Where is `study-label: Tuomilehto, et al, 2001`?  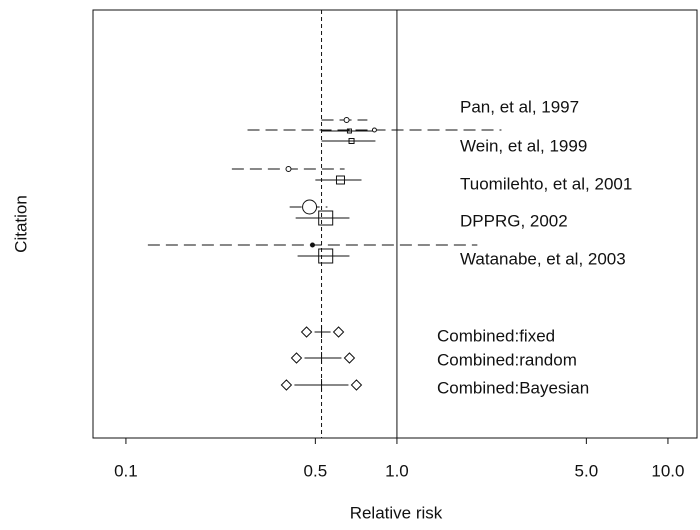 study-label: Tuomilehto, et al, 2001 is located at coordinates (546, 183).